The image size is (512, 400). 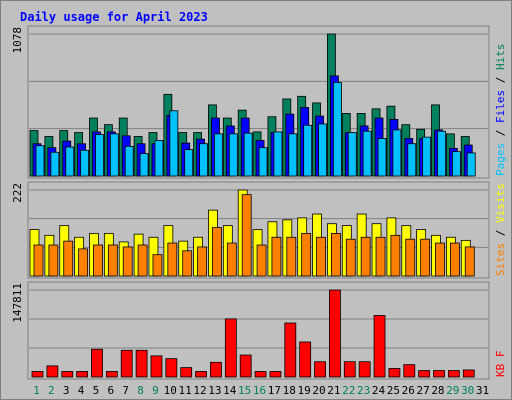 I want to click on x-tick-label-day-21: 21, so click(x=333, y=390).